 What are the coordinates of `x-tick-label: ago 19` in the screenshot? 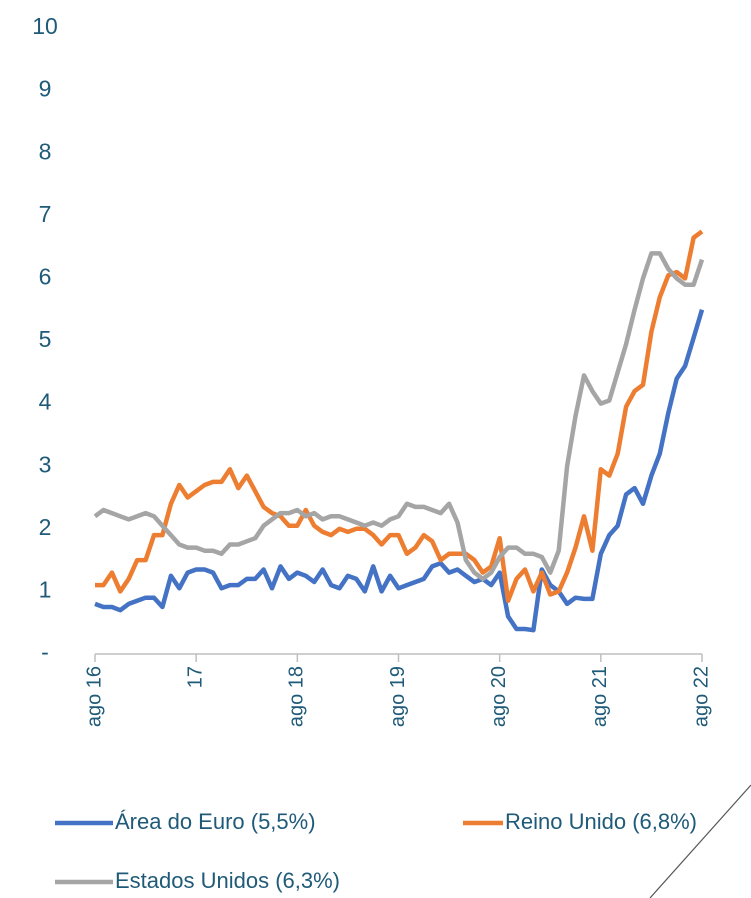 It's located at (398, 696).